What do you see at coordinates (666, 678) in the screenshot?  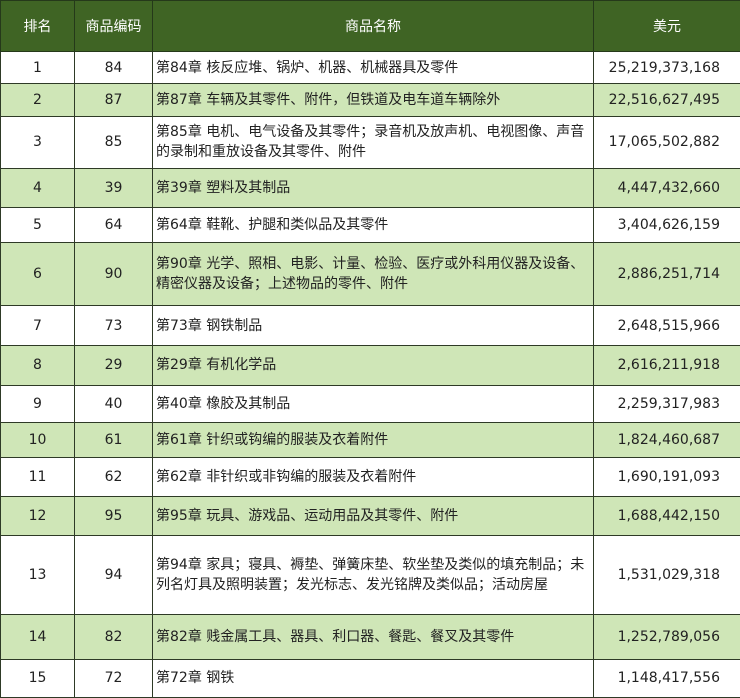 I see `cell-usd: 1,148,417,556` at bounding box center [666, 678].